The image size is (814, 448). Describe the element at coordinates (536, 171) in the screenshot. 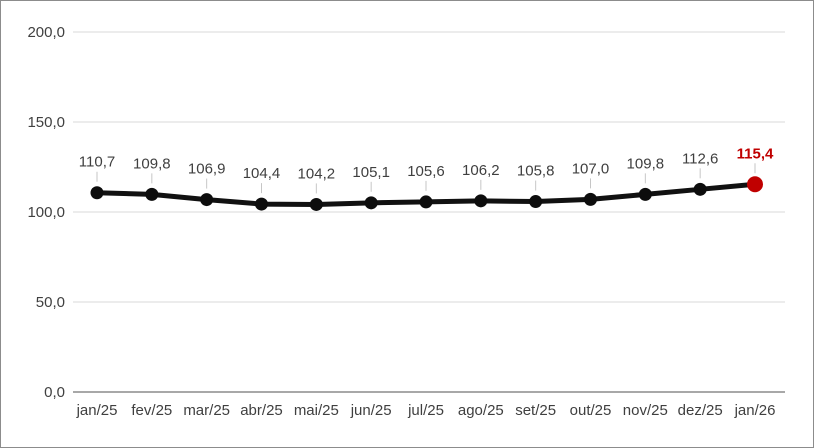

I see `data-label: 105,8` at that location.